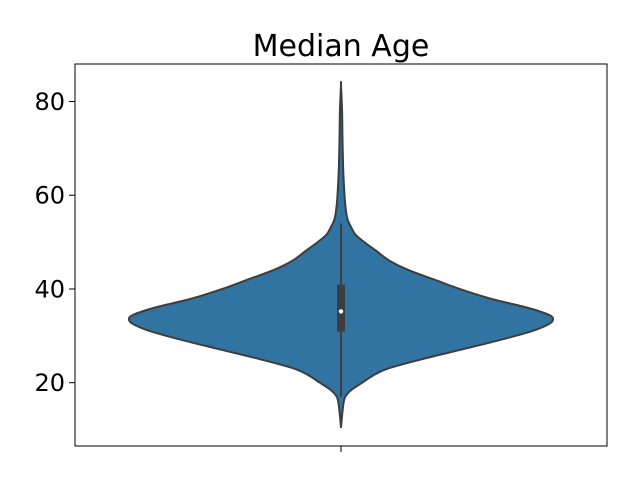 Image resolution: width=640 pixels, height=480 pixels. Describe the element at coordinates (49, 102) in the screenshot. I see `y-tick-label: 80` at that location.